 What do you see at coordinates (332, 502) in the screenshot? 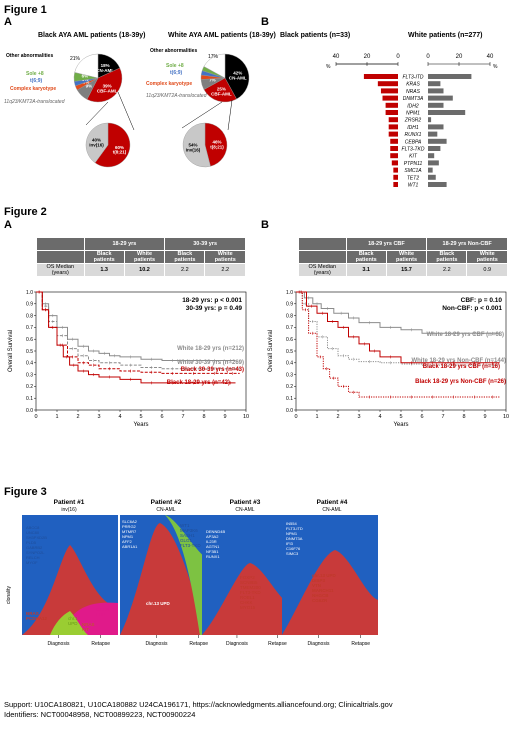
I see `patient4-name: Patient #4` at bounding box center [332, 502].